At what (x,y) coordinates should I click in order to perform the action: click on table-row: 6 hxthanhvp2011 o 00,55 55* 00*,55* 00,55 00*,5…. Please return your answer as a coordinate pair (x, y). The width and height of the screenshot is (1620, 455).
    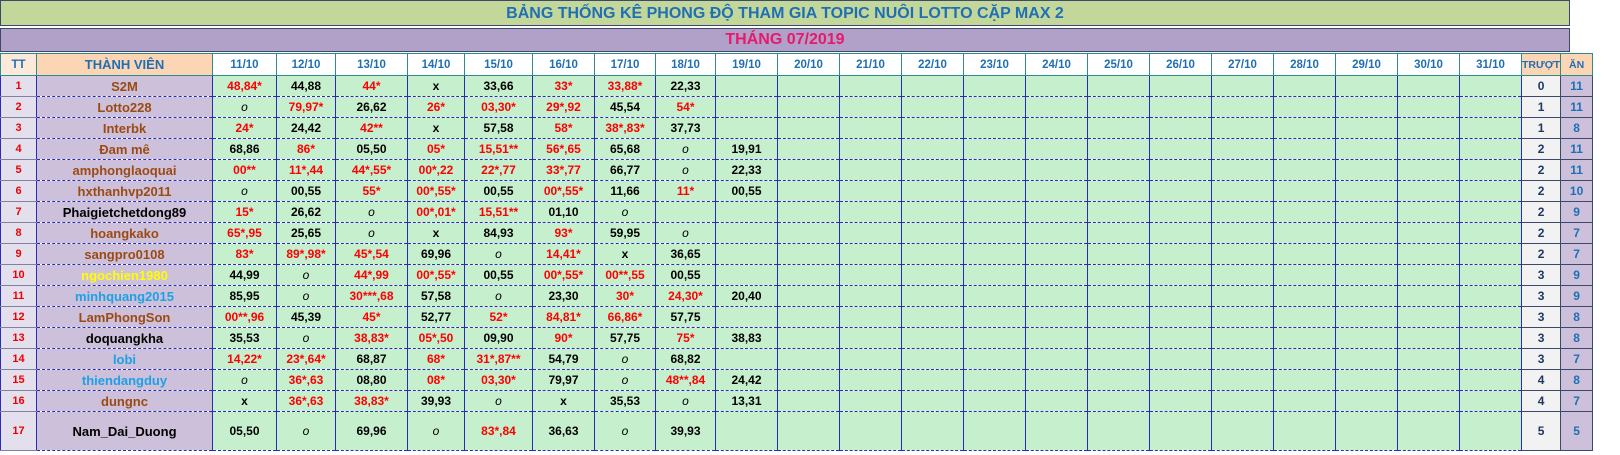
    Looking at the image, I should click on (797, 191).